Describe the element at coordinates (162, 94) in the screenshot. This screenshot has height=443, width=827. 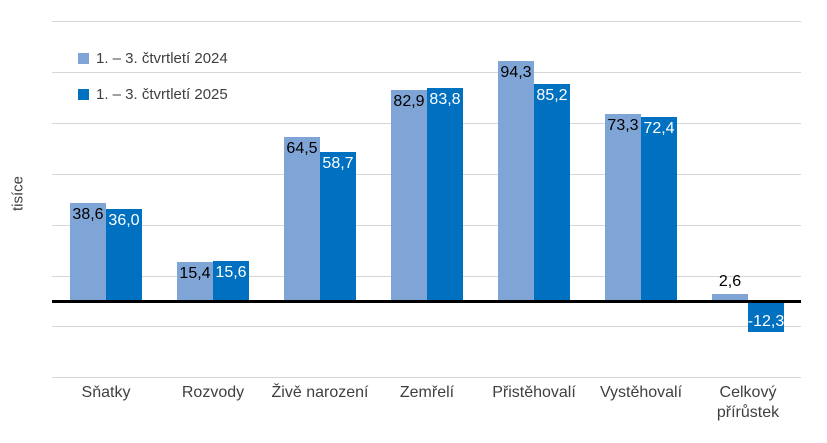
I see `legend-label-2025: 1. – 3. čtvrtletí 2025` at that location.